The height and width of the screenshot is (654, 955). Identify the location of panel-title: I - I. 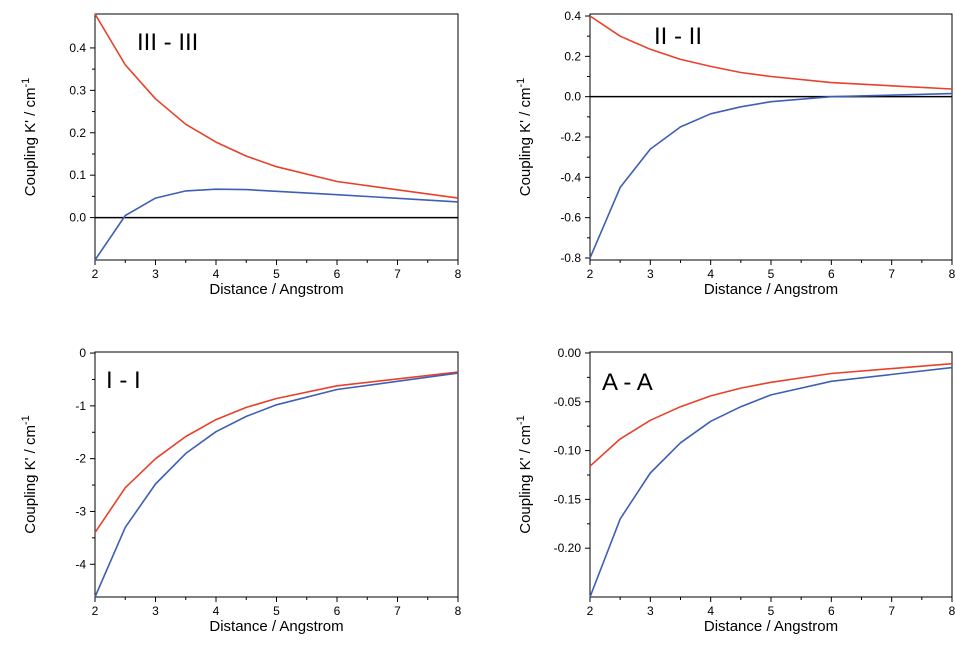
(123, 380).